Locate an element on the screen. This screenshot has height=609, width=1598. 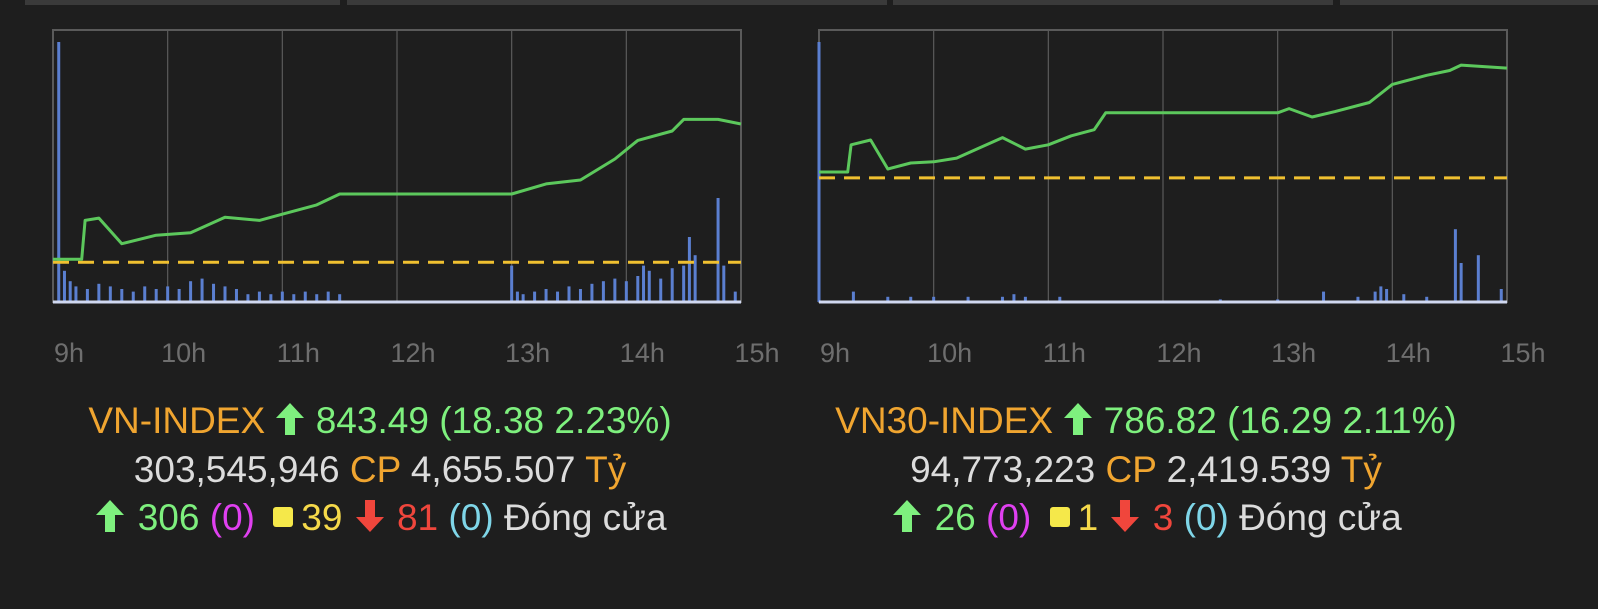
unchanged-count: 39 is located at coordinates (322, 517).